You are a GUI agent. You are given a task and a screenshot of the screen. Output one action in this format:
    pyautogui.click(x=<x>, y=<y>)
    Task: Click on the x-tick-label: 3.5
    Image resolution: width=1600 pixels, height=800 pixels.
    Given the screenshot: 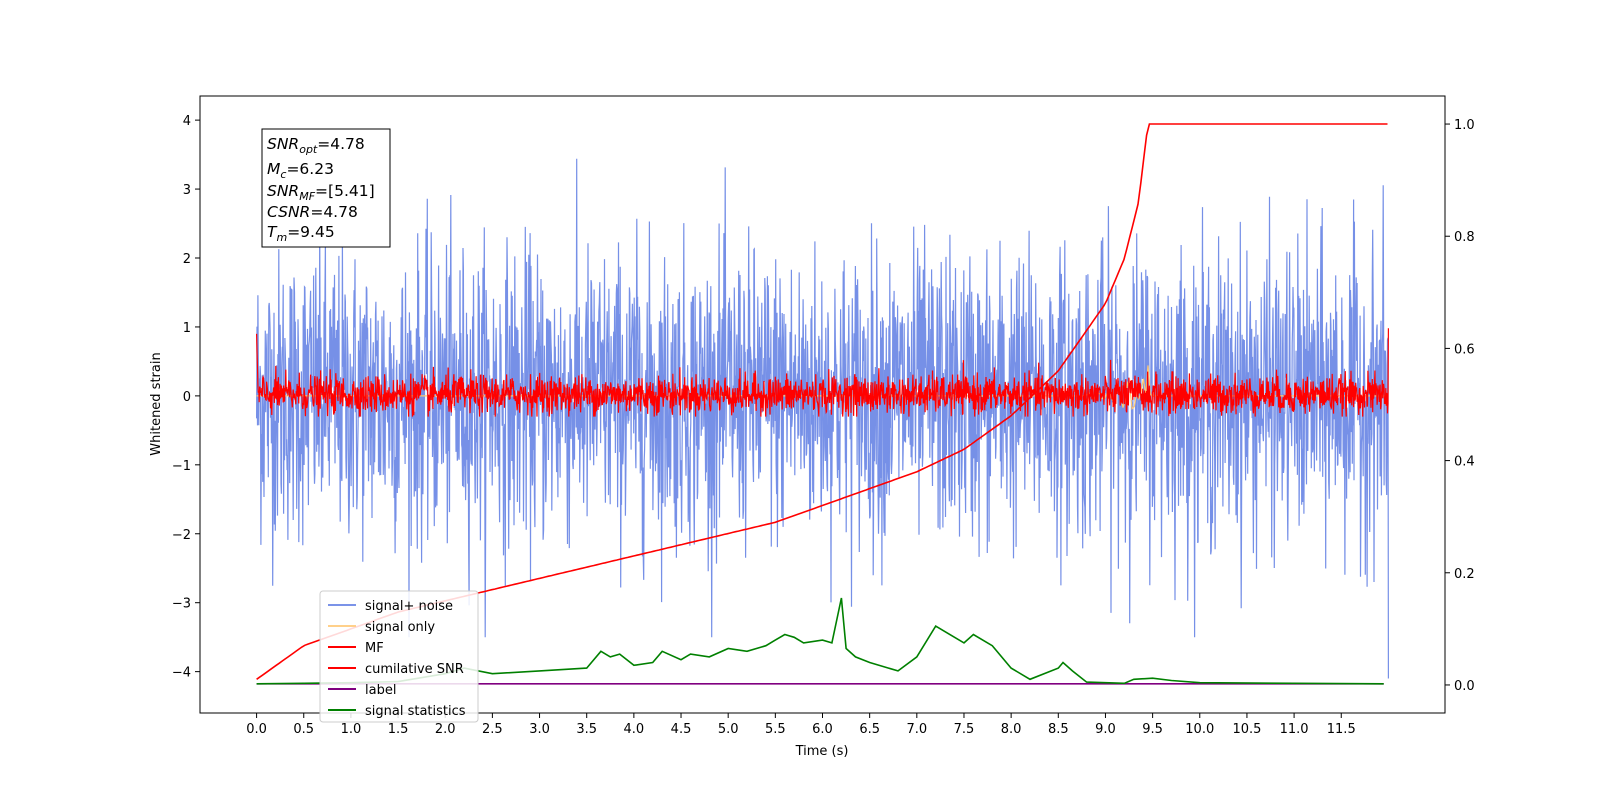 What is the action you would take?
    pyautogui.click(x=586, y=729)
    